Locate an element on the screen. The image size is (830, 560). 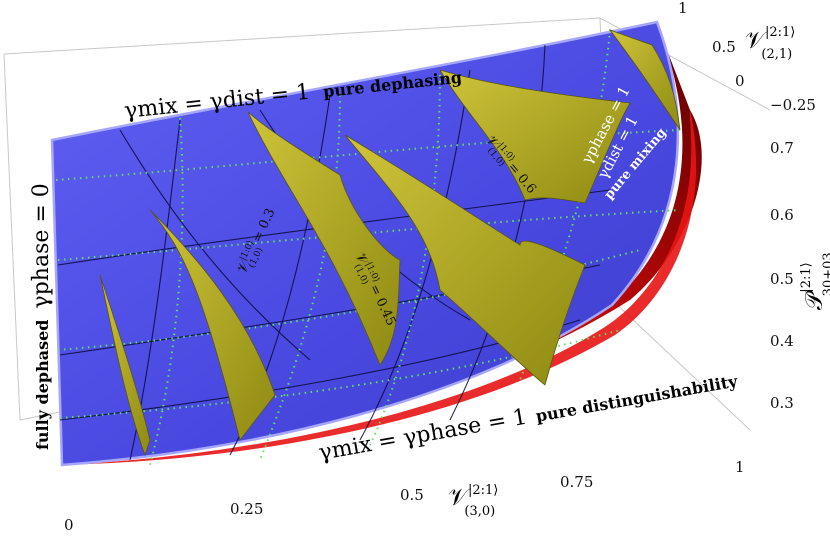
x-tick-label: 0 is located at coordinates (69, 525).